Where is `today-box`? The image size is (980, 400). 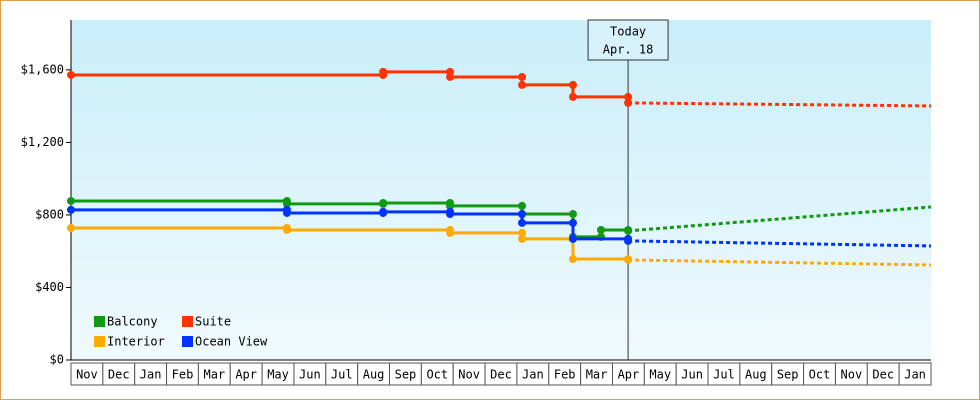 today-box is located at coordinates (628, 40).